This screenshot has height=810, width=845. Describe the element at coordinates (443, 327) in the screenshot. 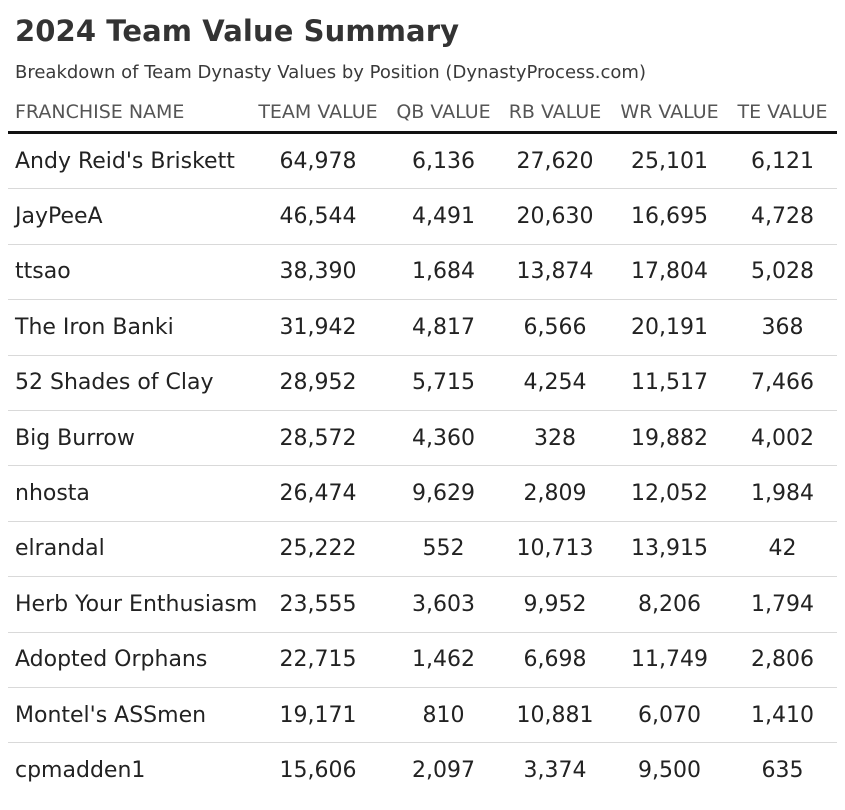

I see `qb-value-cell: 4,817` at that location.